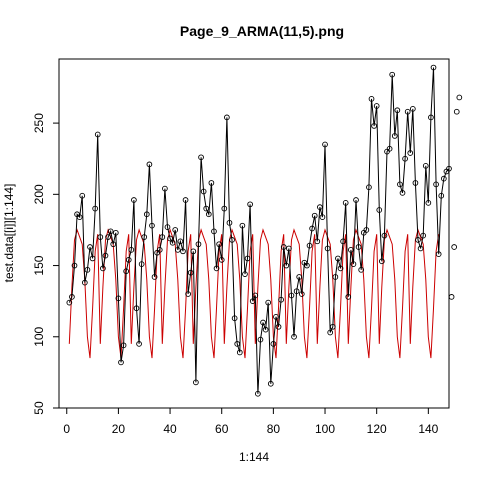 The width and height of the screenshot is (480, 480). What do you see at coordinates (262, 31) in the screenshot?
I see `chart-title: Page_9_ARMA(11,5).png` at bounding box center [262, 31].